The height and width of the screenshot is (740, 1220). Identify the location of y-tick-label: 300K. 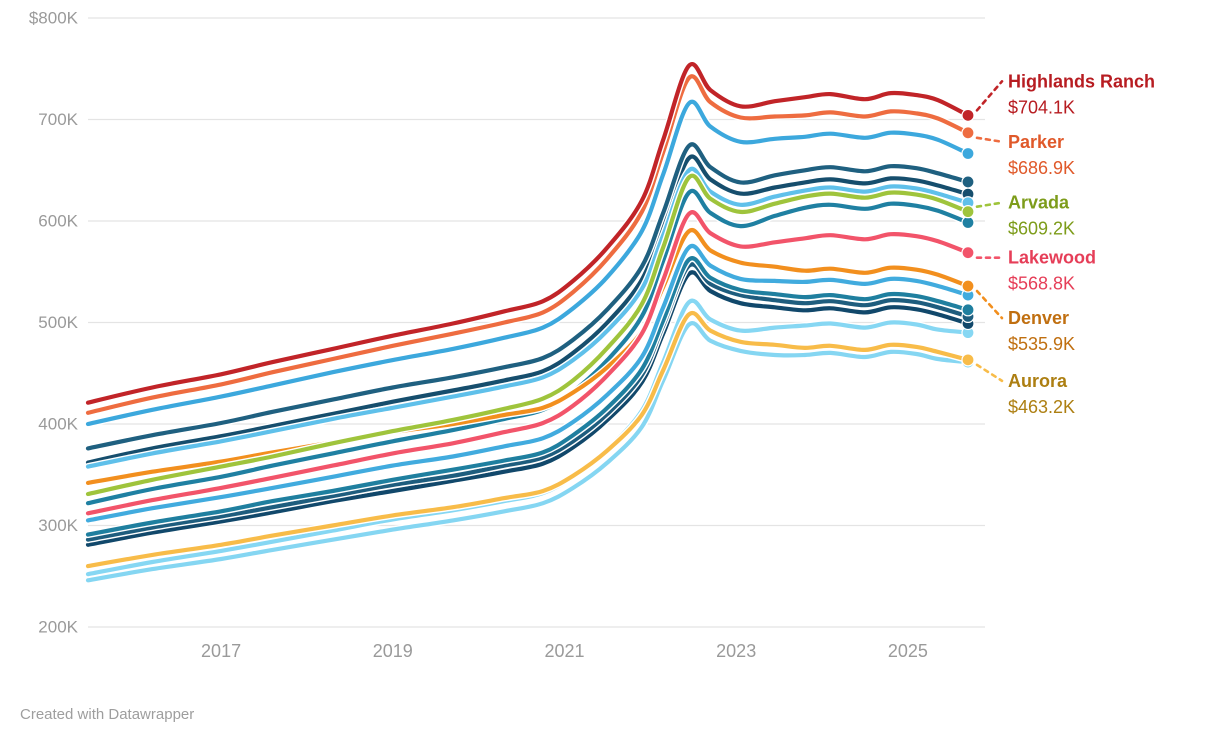
(58, 525).